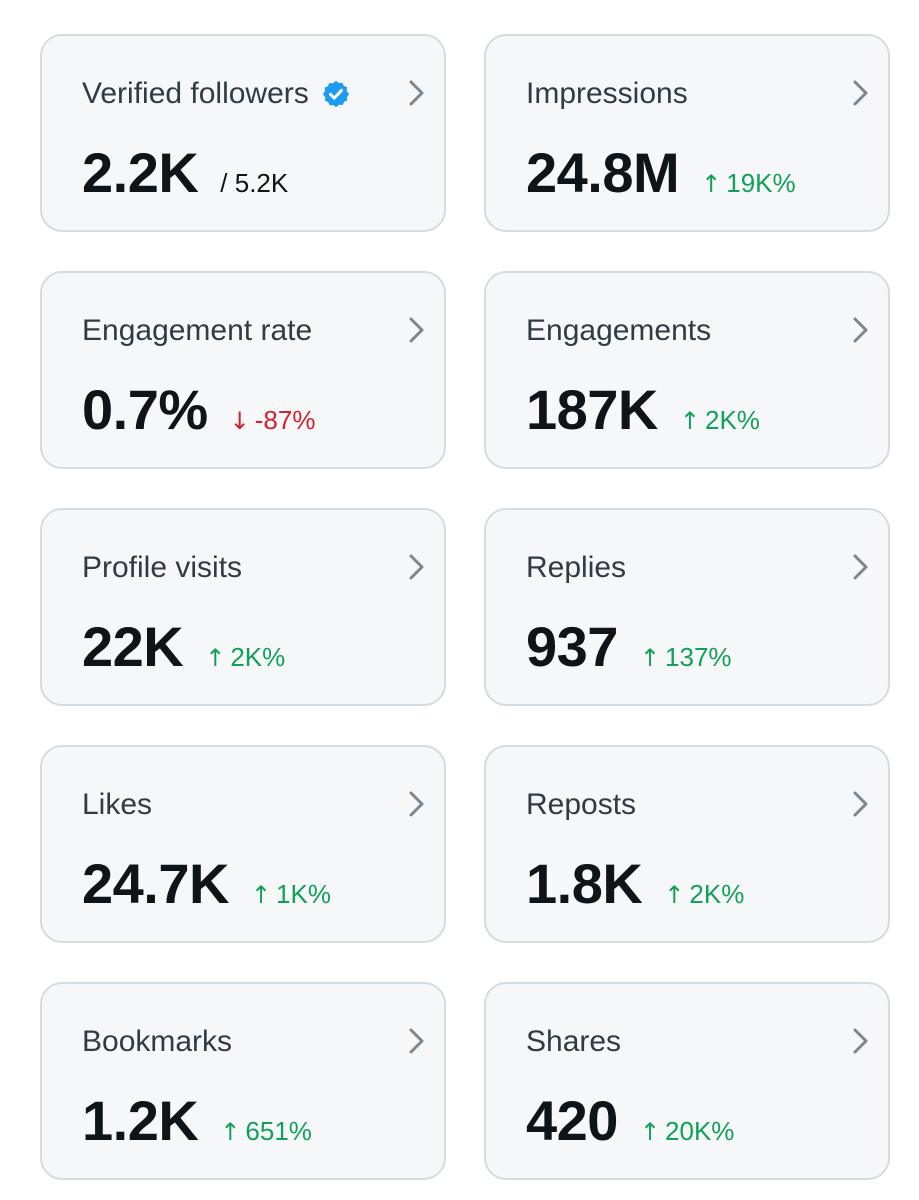 The width and height of the screenshot is (919, 1200). I want to click on metric-delta-text: 1K%, so click(303, 894).